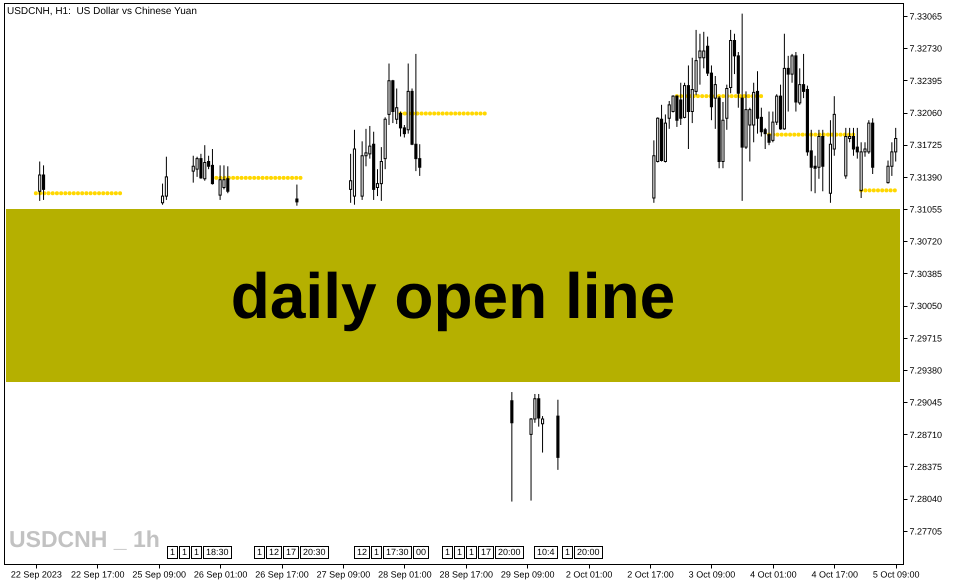 The height and width of the screenshot is (584, 955). What do you see at coordinates (343, 575) in the screenshot?
I see `x-tick-label: 27 Sep 09:00` at bounding box center [343, 575].